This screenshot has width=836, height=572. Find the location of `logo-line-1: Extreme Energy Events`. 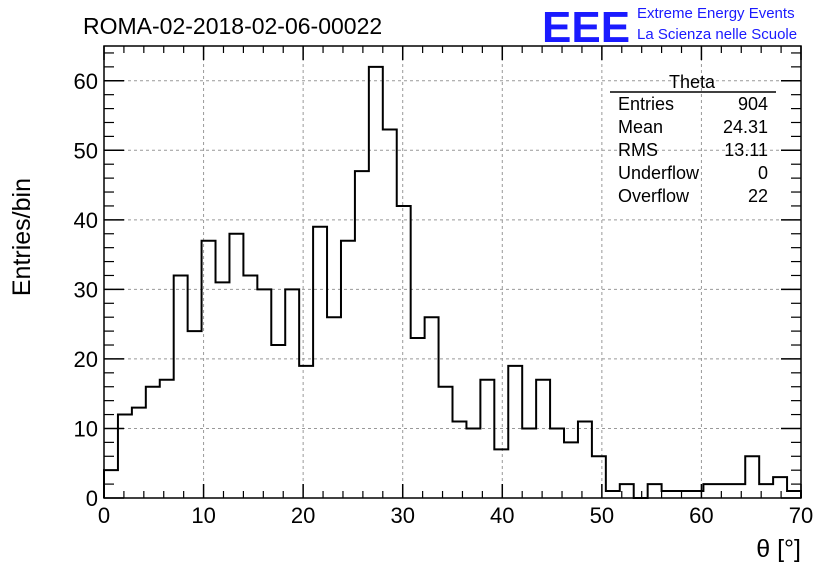

logo-line-1: Extreme Energy Events is located at coordinates (716, 13).